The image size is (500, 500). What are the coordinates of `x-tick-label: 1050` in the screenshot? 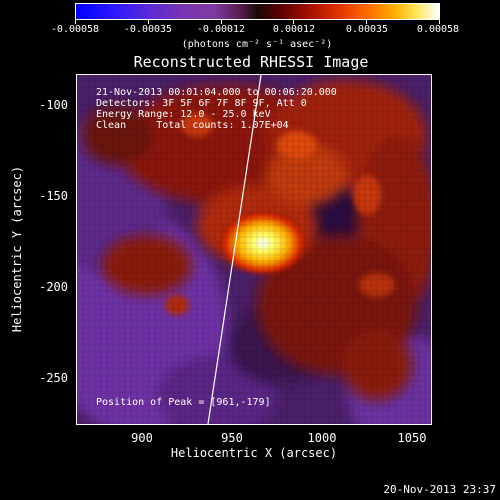 It's located at (412, 438).